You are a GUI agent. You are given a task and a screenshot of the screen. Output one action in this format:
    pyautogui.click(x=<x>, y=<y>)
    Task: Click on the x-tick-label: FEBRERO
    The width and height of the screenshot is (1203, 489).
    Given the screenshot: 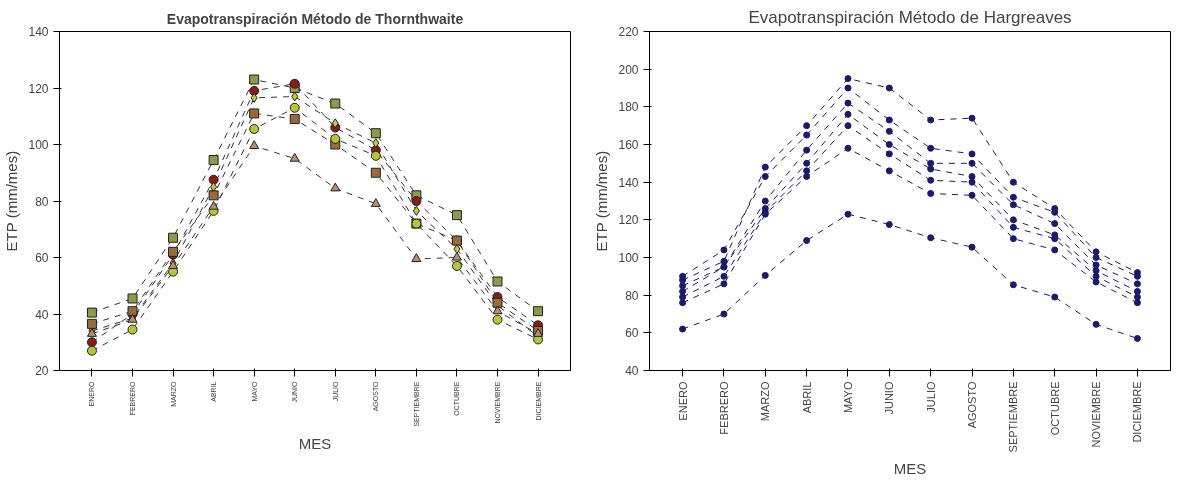 What is the action you would take?
    pyautogui.click(x=723, y=408)
    